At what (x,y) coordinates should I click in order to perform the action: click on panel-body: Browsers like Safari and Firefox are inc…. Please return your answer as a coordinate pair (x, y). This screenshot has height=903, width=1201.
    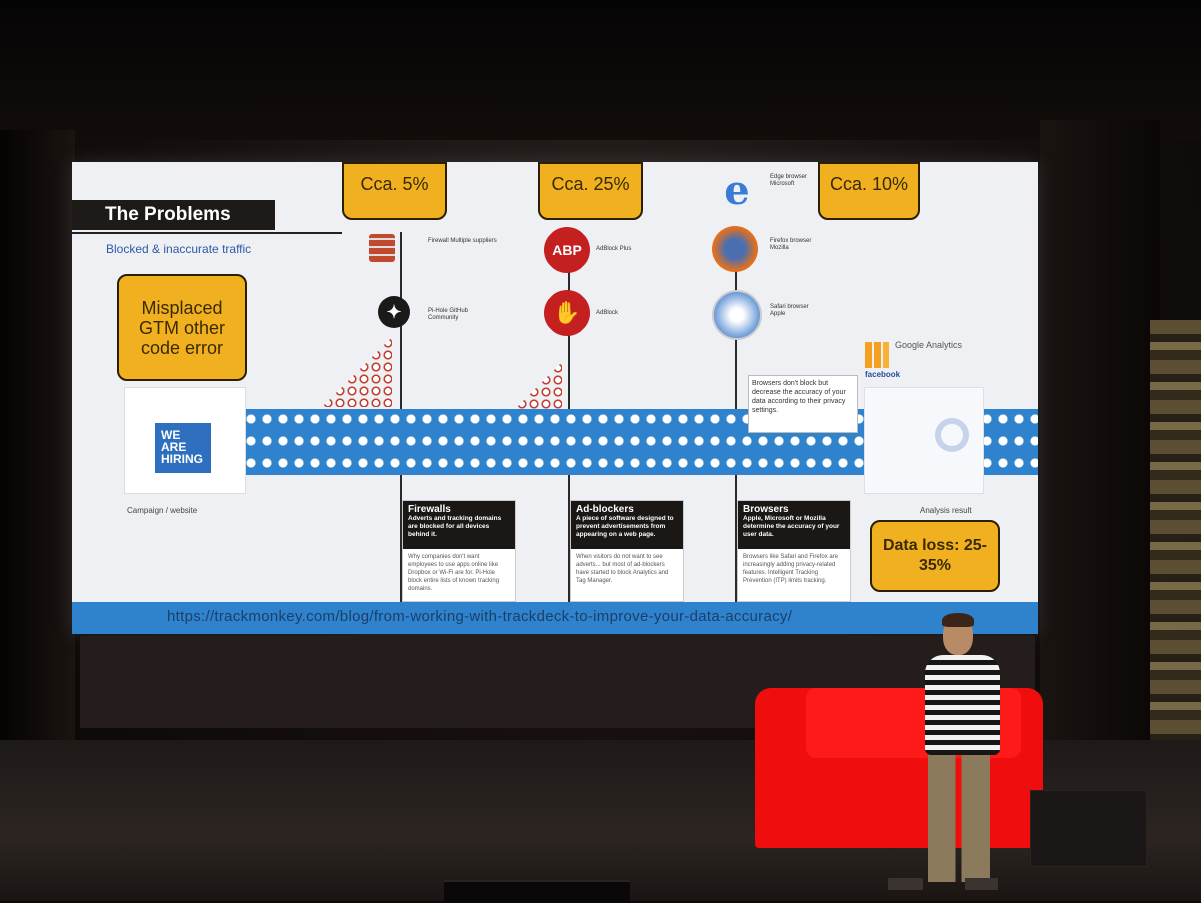
    Looking at the image, I should click on (791, 569).